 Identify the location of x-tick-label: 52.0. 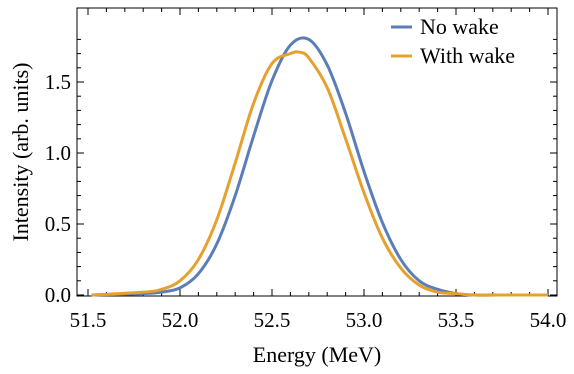
(180, 320).